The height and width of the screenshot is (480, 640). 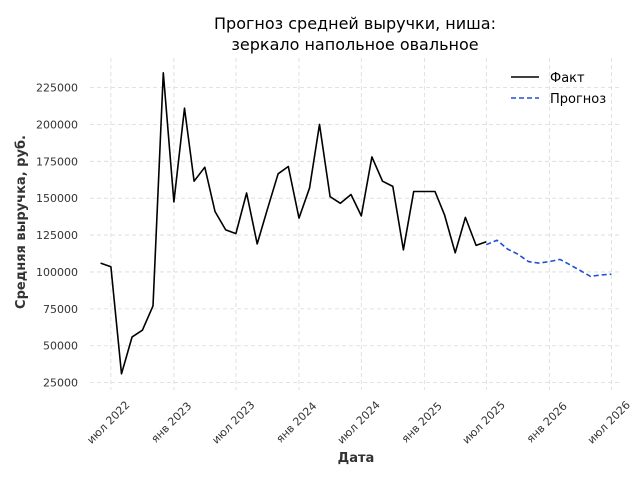 I want to click on x-axis-label: Дата, so click(x=356, y=458).